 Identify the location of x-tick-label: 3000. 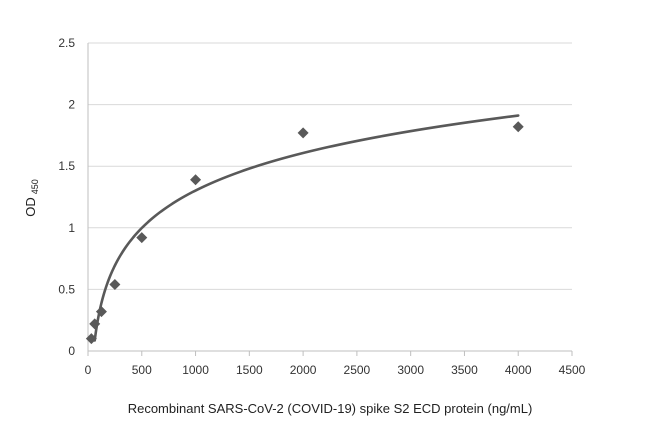
(410, 370).